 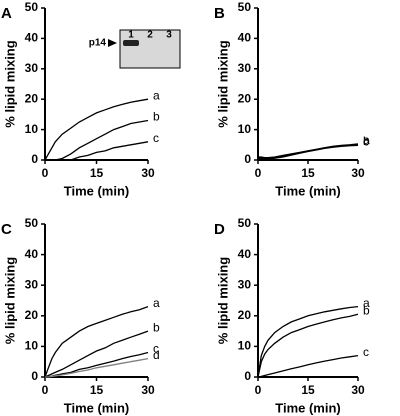 What do you see at coordinates (131, 35) in the screenshot?
I see `lane-label: 1` at bounding box center [131, 35].